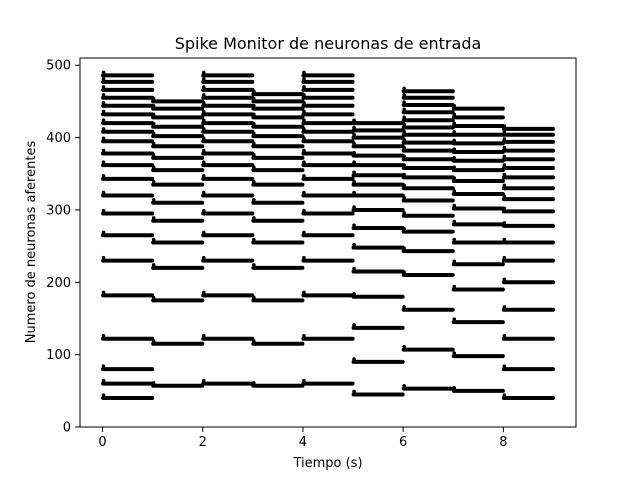  What do you see at coordinates (328, 43) in the screenshot?
I see `chart-title: Spike Monitor de neuronas de entrada` at bounding box center [328, 43].